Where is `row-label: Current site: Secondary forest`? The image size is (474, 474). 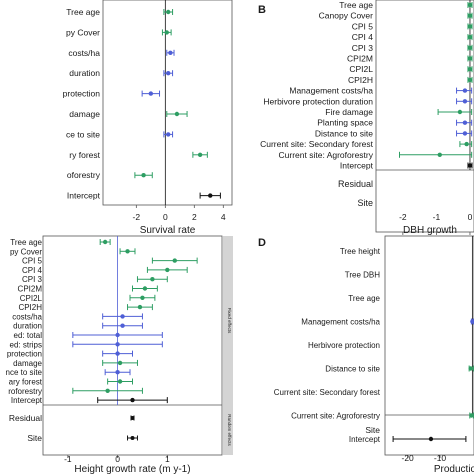 row-label: Current site: Secondary forest is located at coordinates (327, 392).